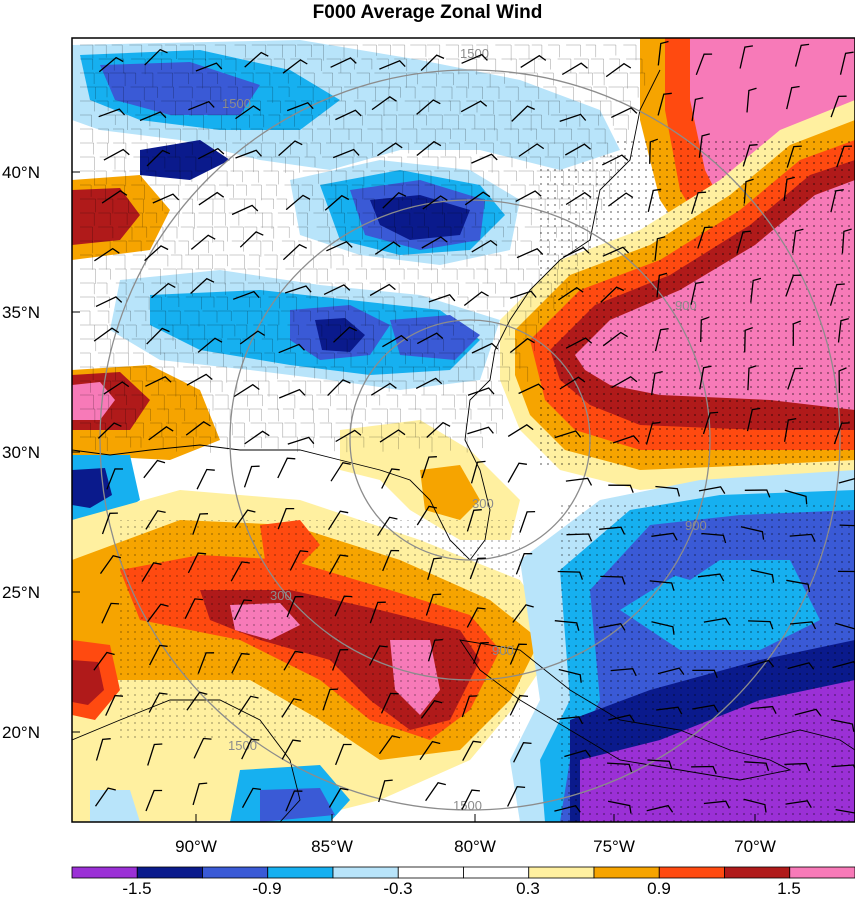 This screenshot has width=855, height=900. What do you see at coordinates (397, 888) in the screenshot?
I see `colorbar-label-2: -0.3` at bounding box center [397, 888].